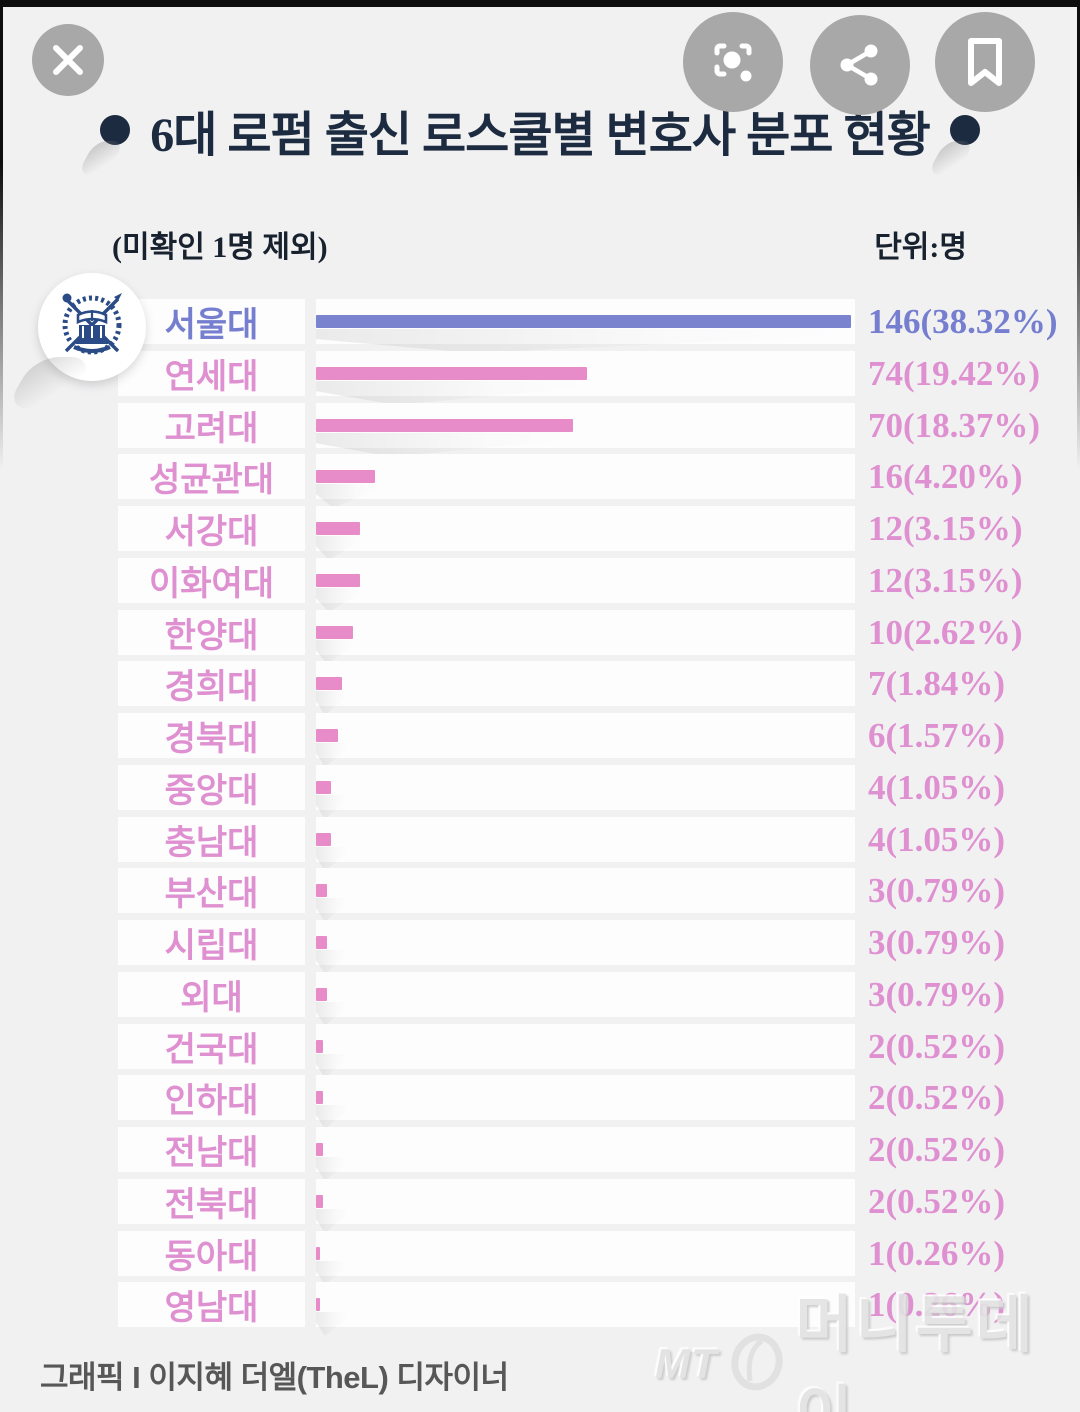 This screenshot has height=1412, width=1080. Describe the element at coordinates (211, 580) in the screenshot. I see `school-label-box: 이화여대` at that location.